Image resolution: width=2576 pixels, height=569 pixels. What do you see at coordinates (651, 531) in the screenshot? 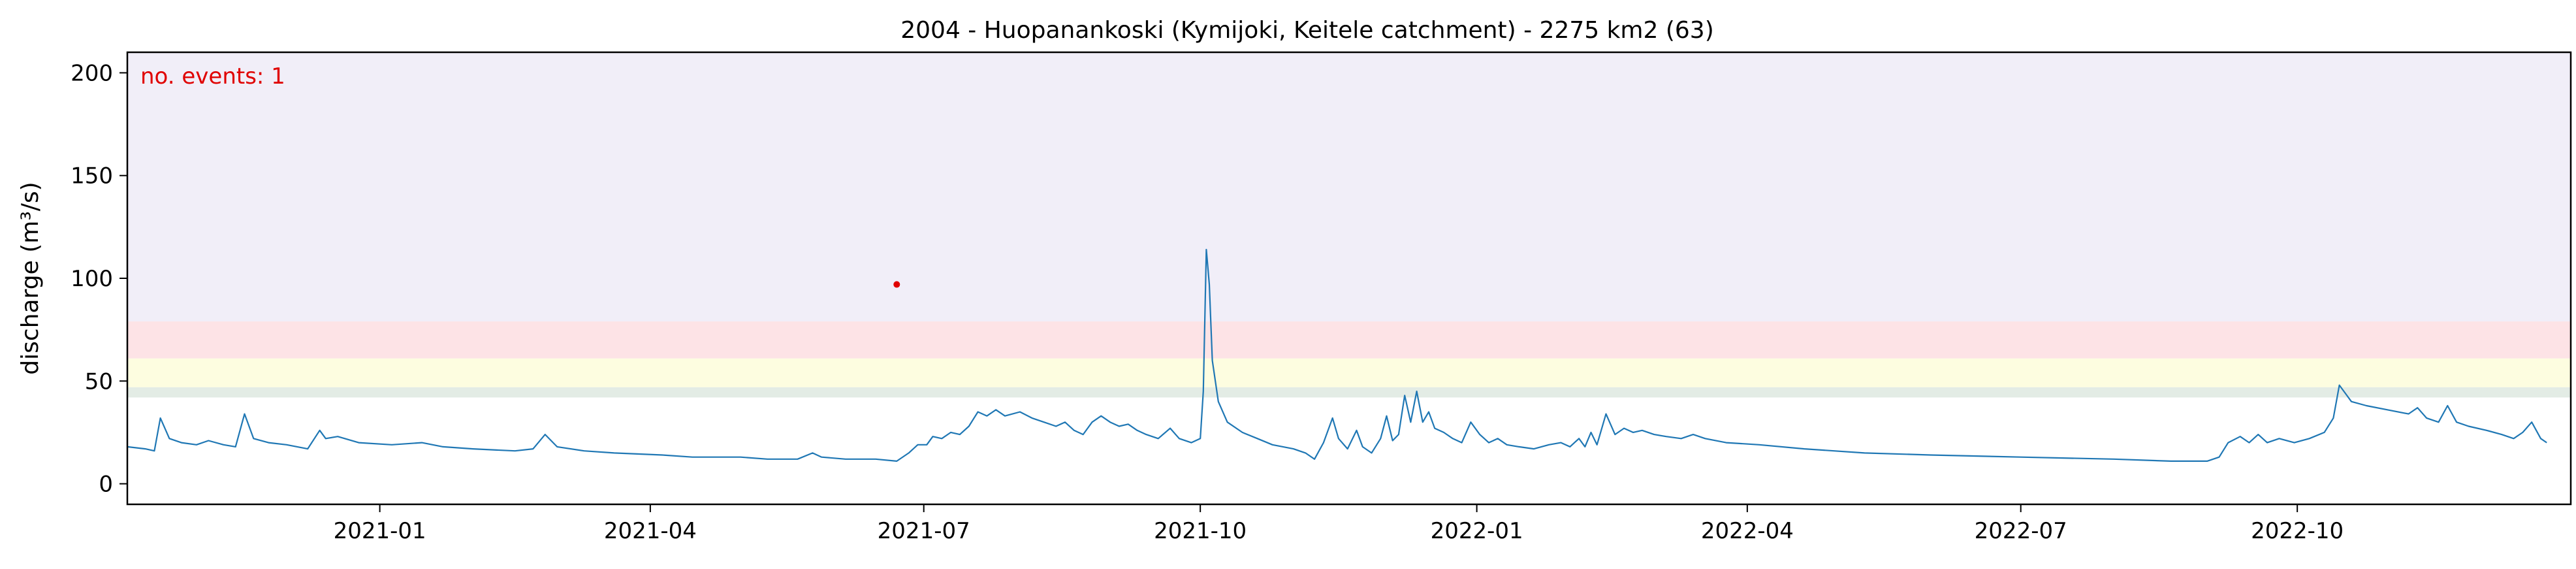
I see `x-tick-label: 2021-04` at bounding box center [651, 531].